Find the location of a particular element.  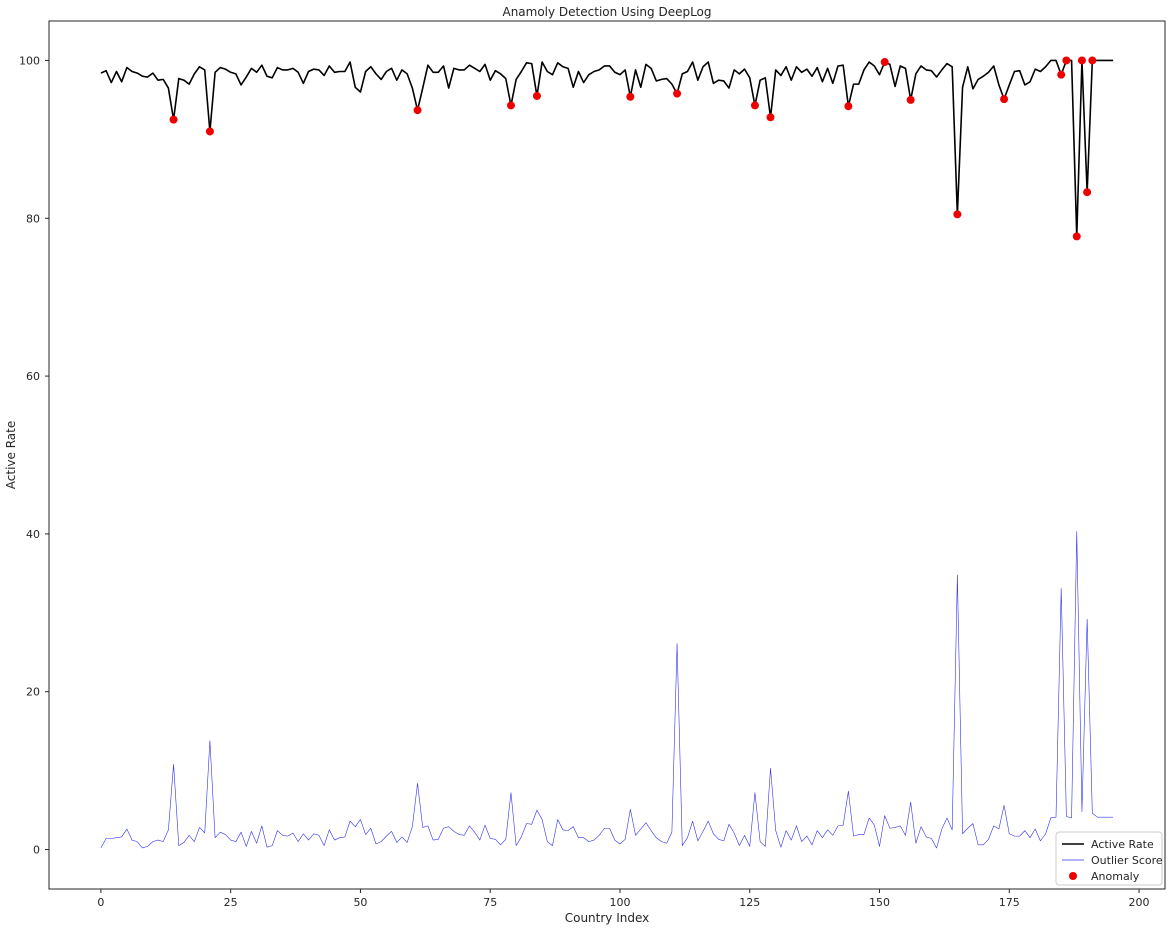

x-tick-label: 150 is located at coordinates (879, 902).